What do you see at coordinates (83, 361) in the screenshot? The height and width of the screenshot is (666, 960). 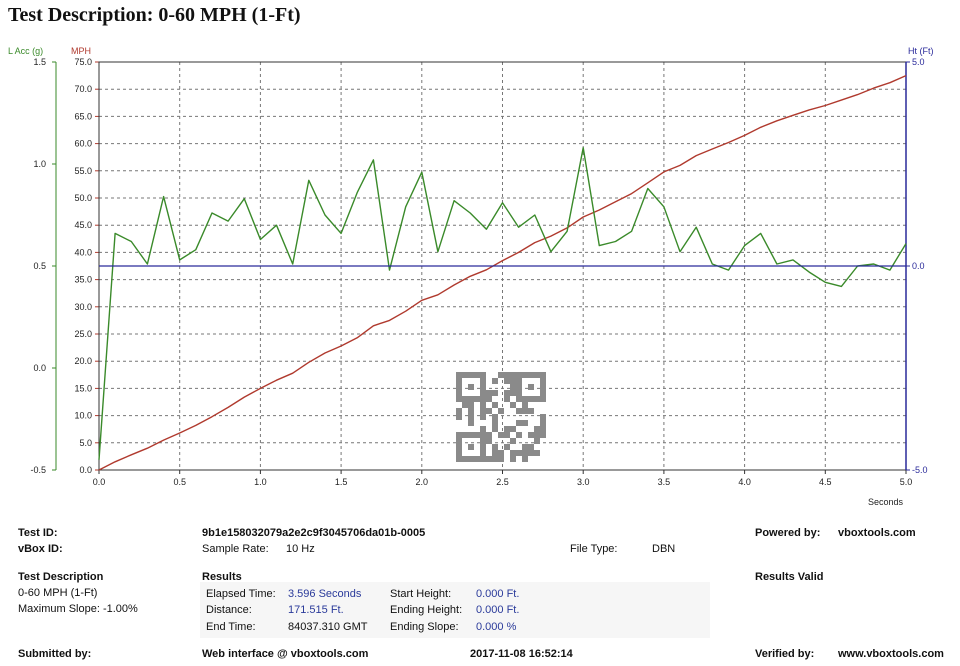 I see `mph-tick-label: 20.0` at bounding box center [83, 361].